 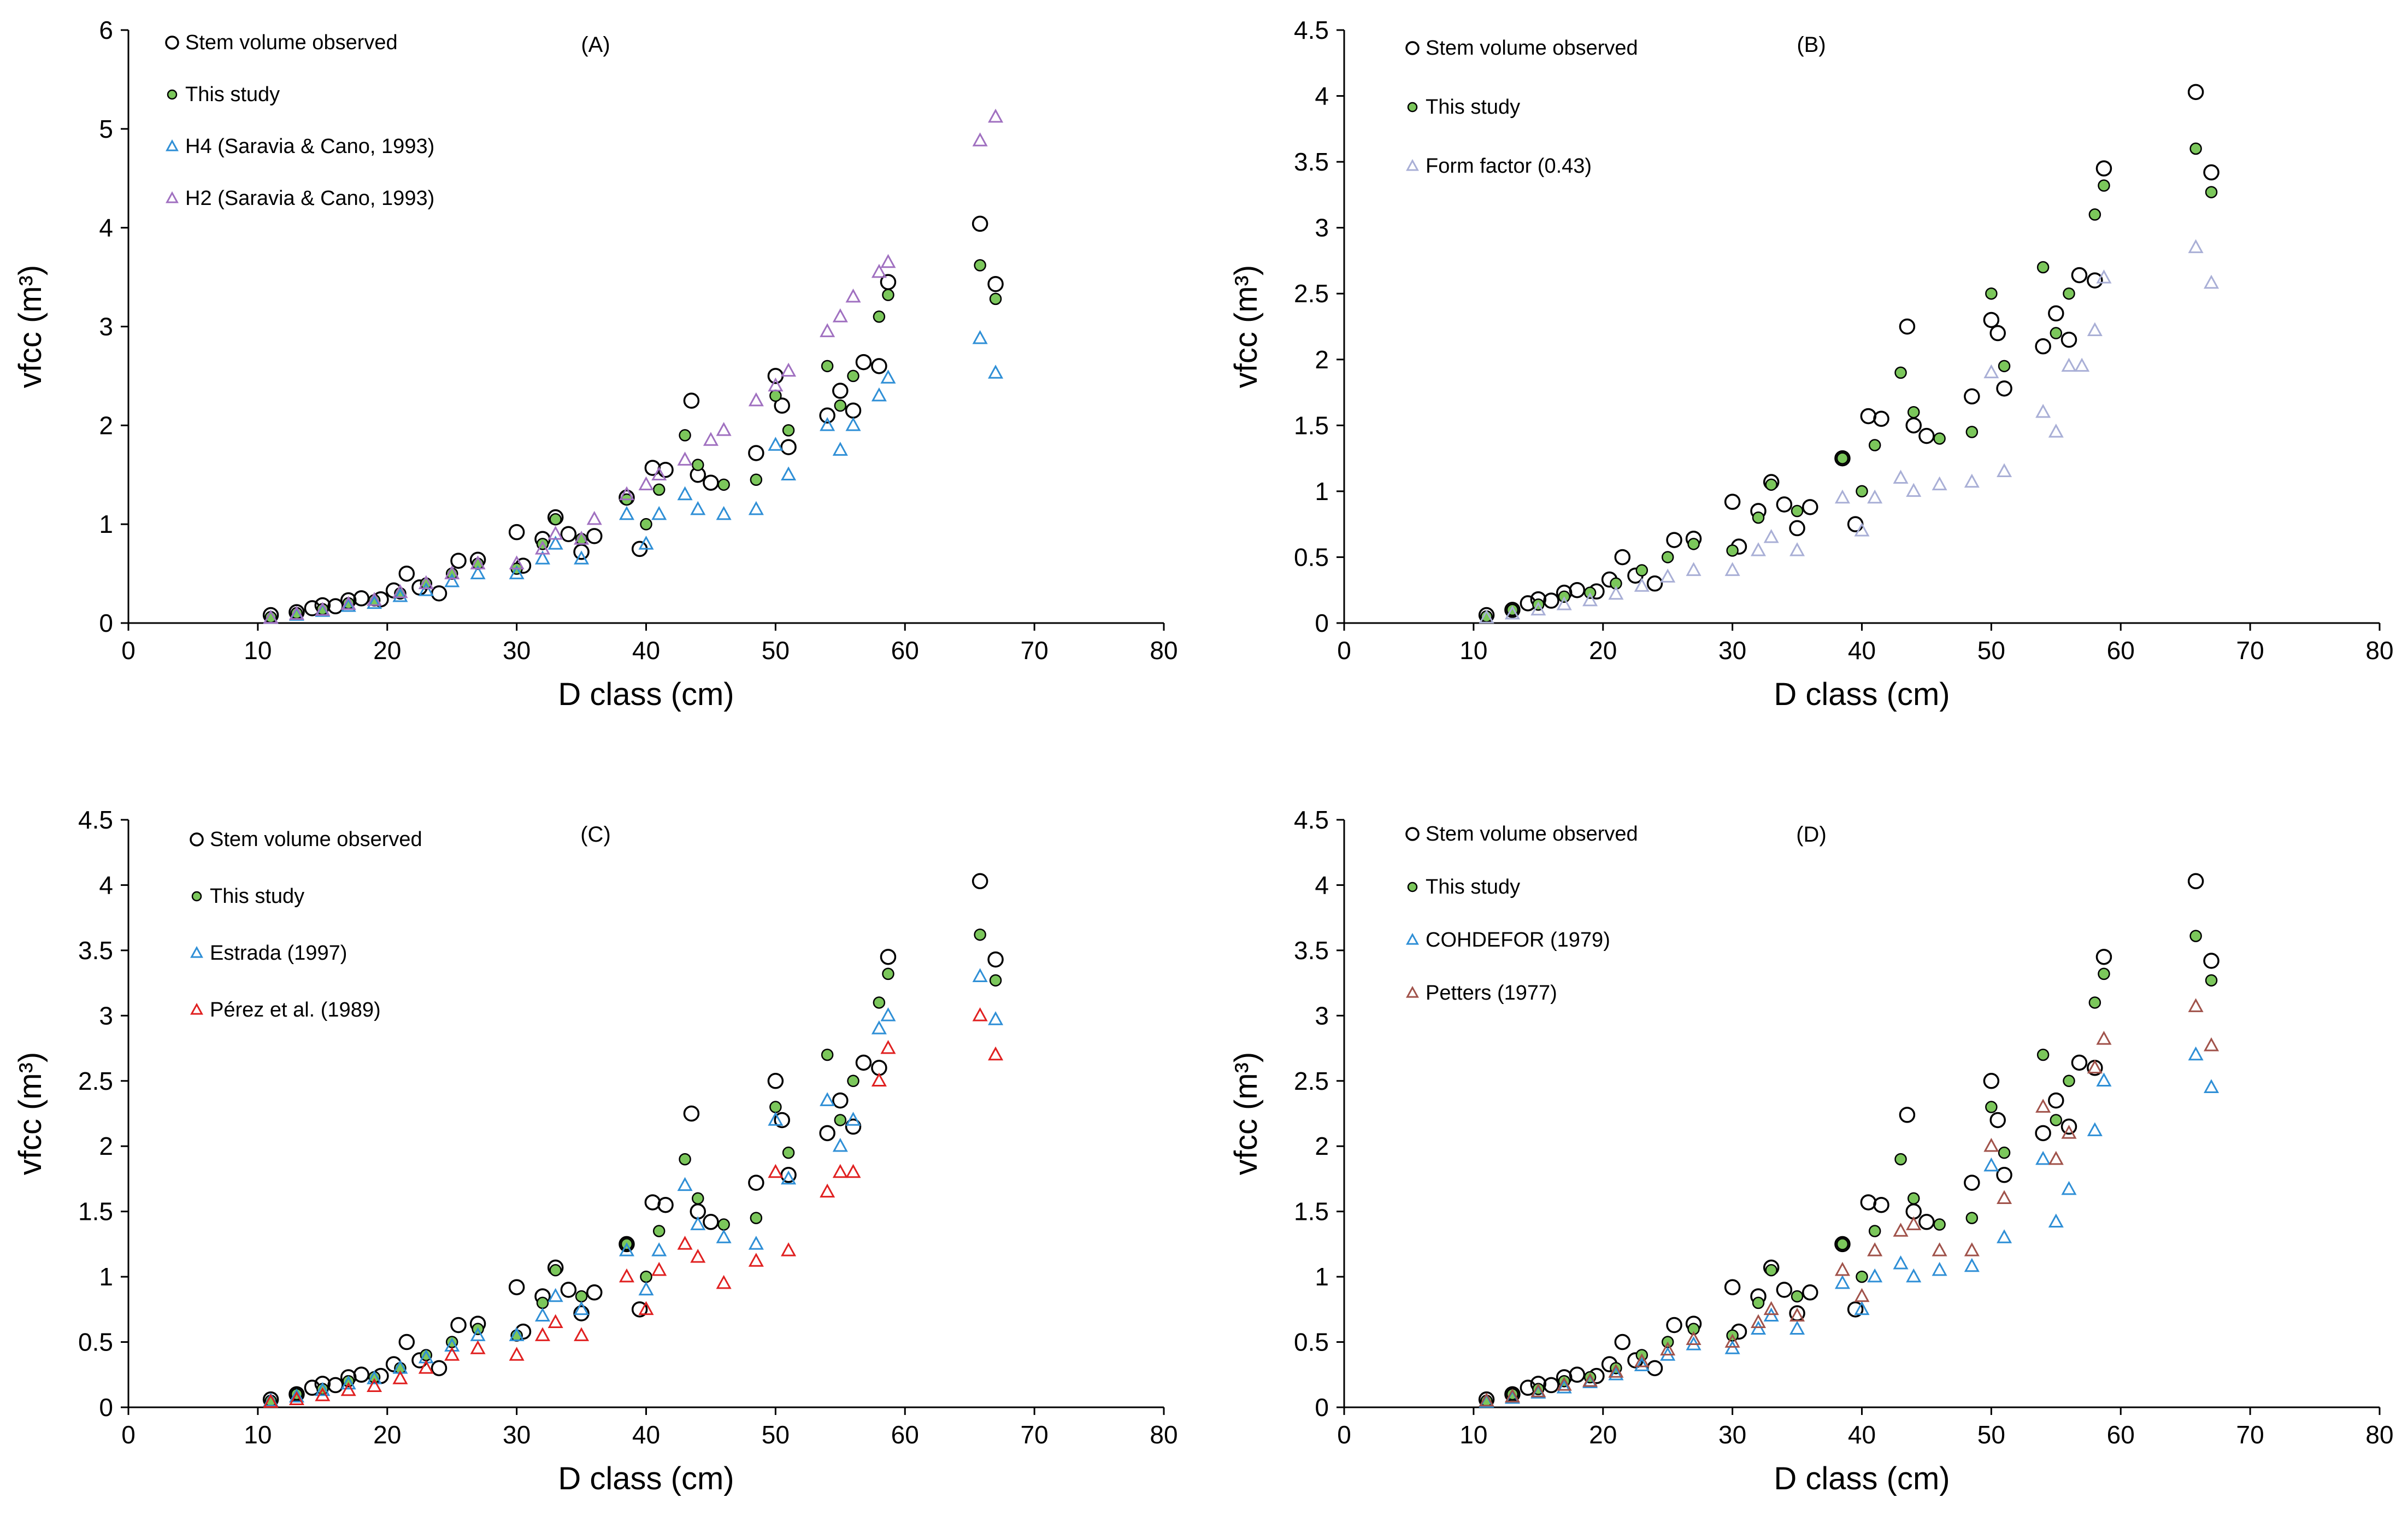 I want to click on y-tick-label: 3.5, so click(x=1311, y=162).